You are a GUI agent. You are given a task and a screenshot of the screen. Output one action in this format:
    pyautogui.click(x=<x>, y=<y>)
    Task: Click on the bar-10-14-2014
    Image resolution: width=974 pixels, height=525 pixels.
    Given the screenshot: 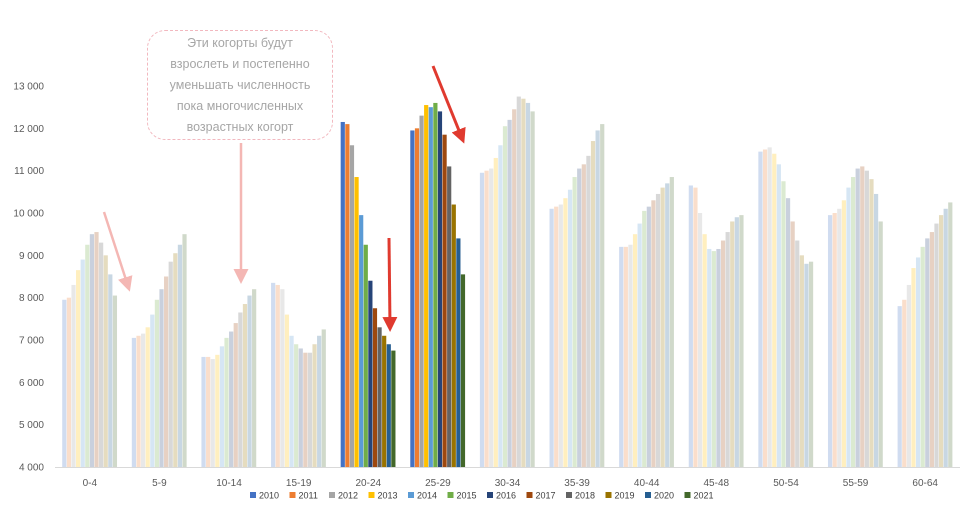 What is the action you would take?
    pyautogui.click(x=222, y=406)
    